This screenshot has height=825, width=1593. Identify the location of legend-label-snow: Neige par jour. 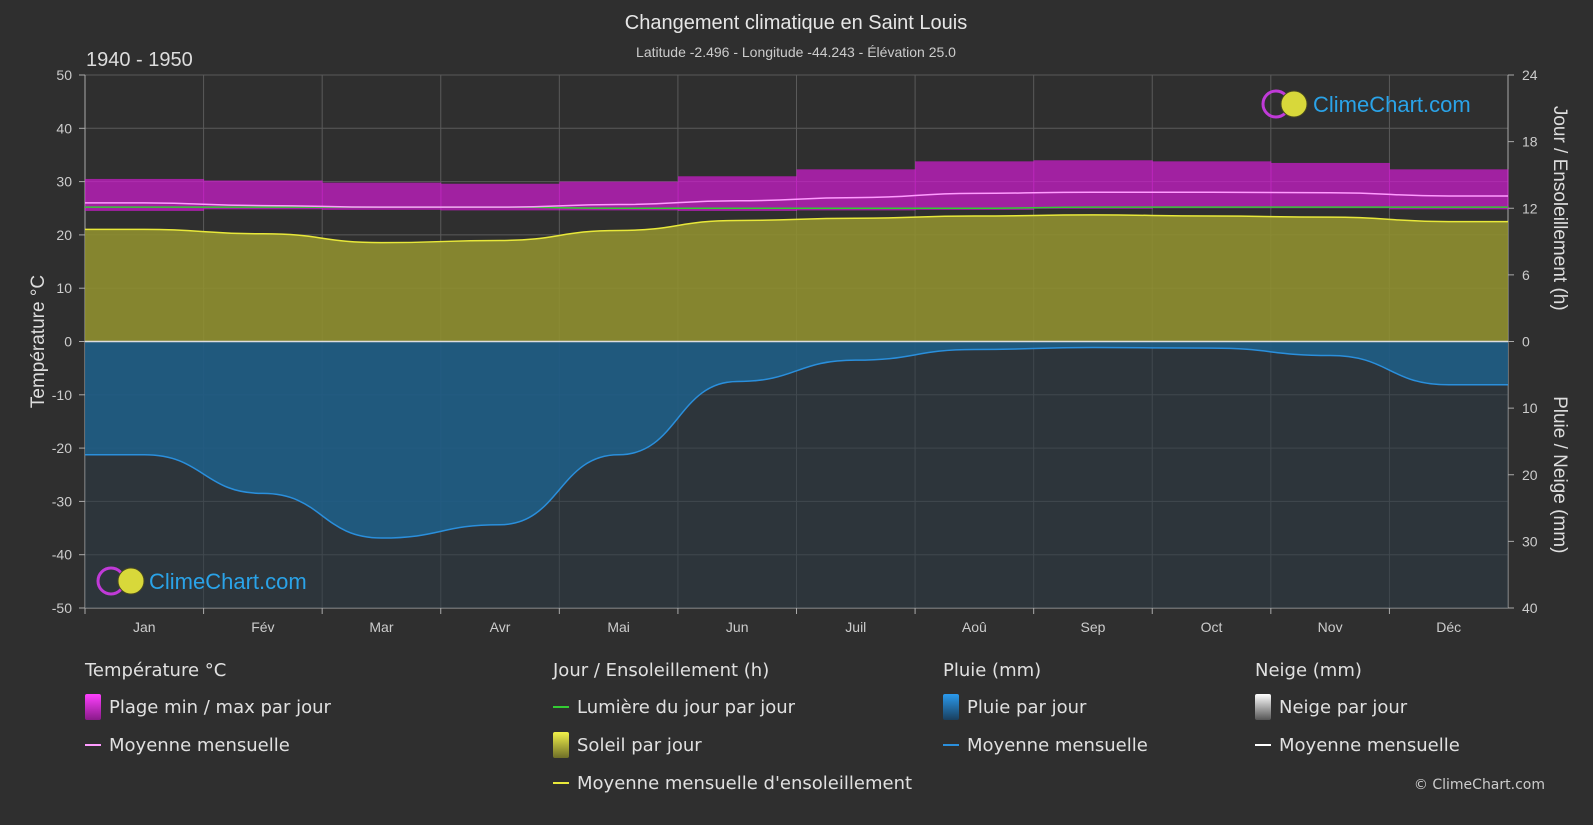
(1343, 707).